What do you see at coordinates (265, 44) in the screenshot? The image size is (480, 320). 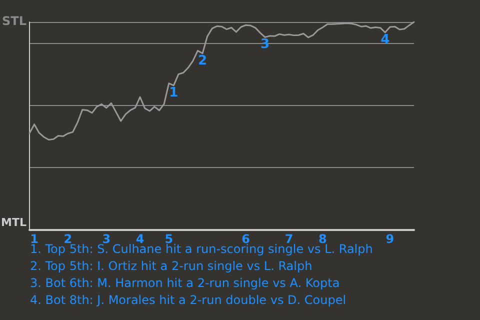 I see `annotation: 3` at bounding box center [265, 44].